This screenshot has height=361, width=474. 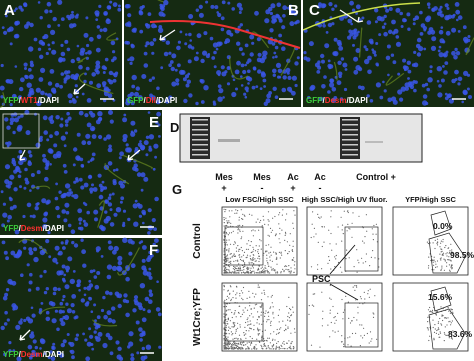 I want to click on panel-letter: D, so click(x=174, y=127).